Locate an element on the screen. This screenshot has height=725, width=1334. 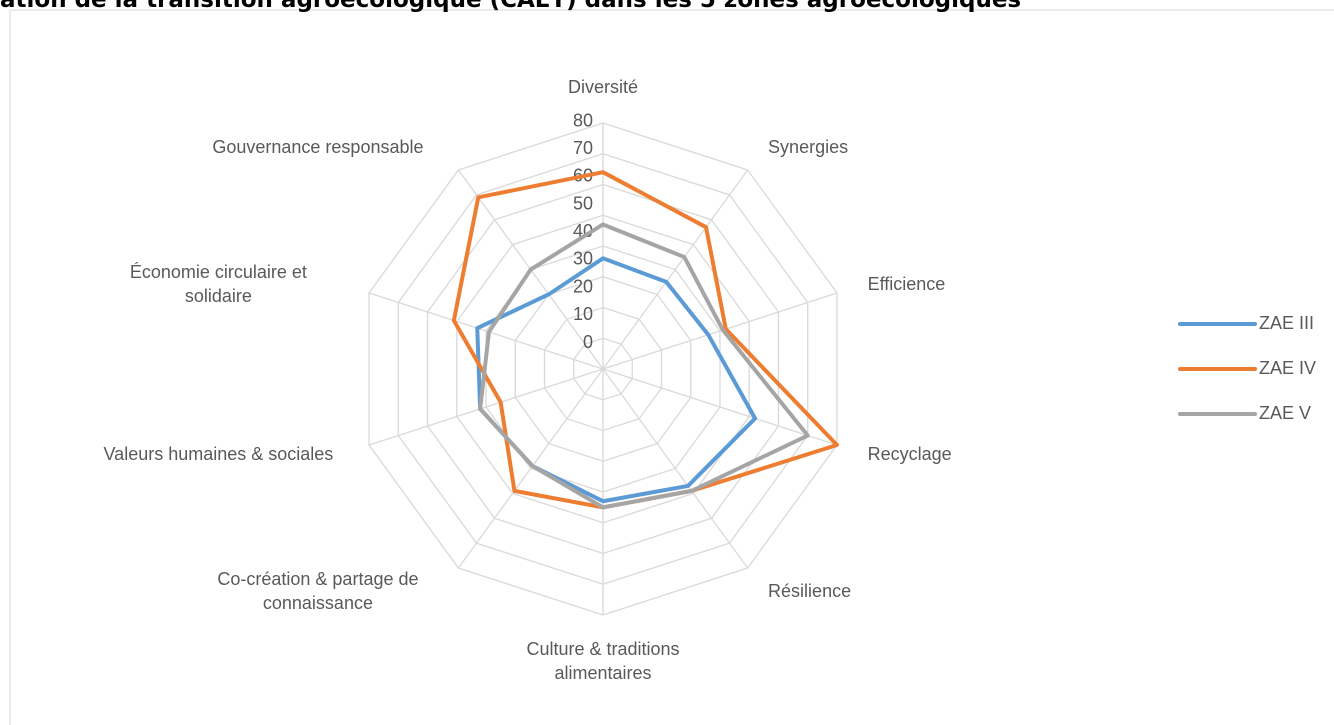
category-label: Valeurs humaines & sociales is located at coordinates (218, 453).